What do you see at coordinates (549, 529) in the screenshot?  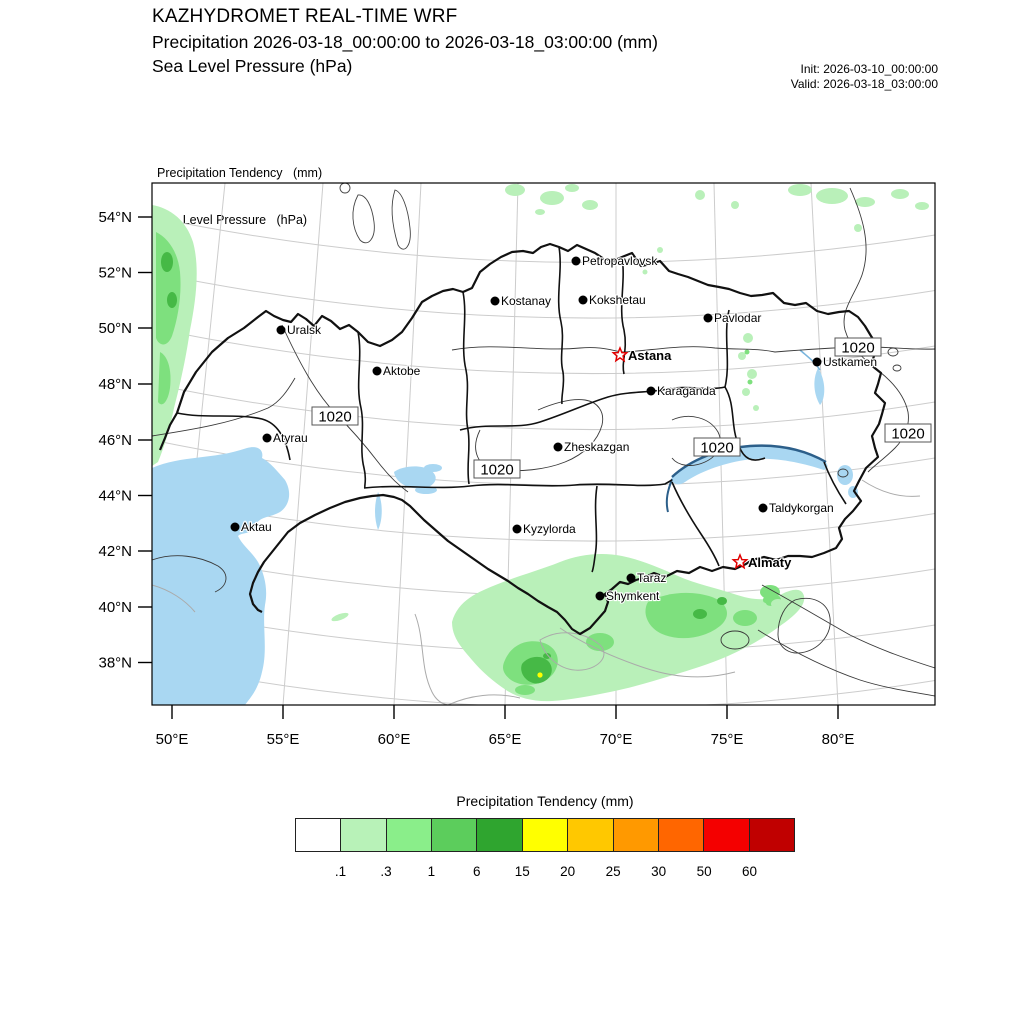 I see `svg-text: Kyzylorda` at bounding box center [549, 529].